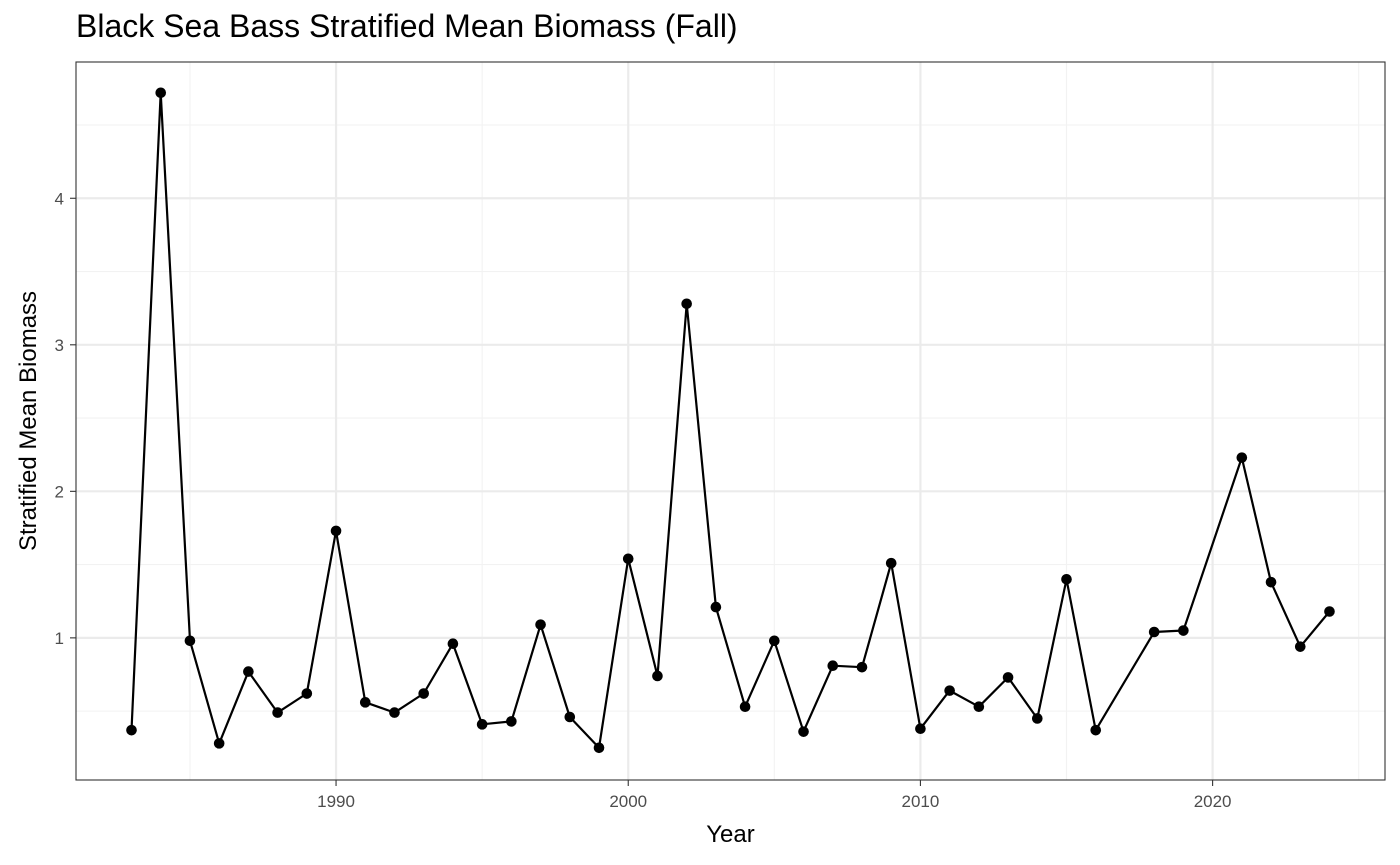 Image resolution: width=1400 pixels, height=865 pixels. I want to click on y-tick-label: 1, so click(59, 638).